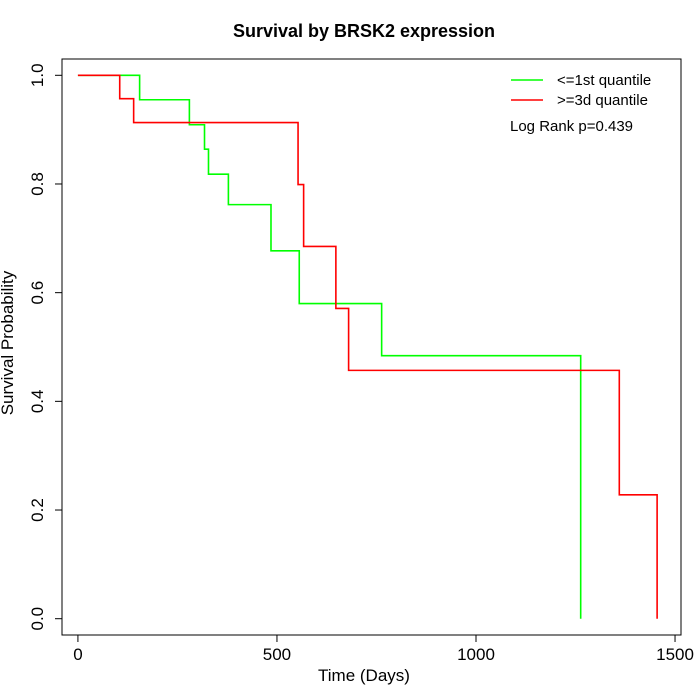  What do you see at coordinates (476, 654) in the screenshot?
I see `x-tick-label: 1000` at bounding box center [476, 654].